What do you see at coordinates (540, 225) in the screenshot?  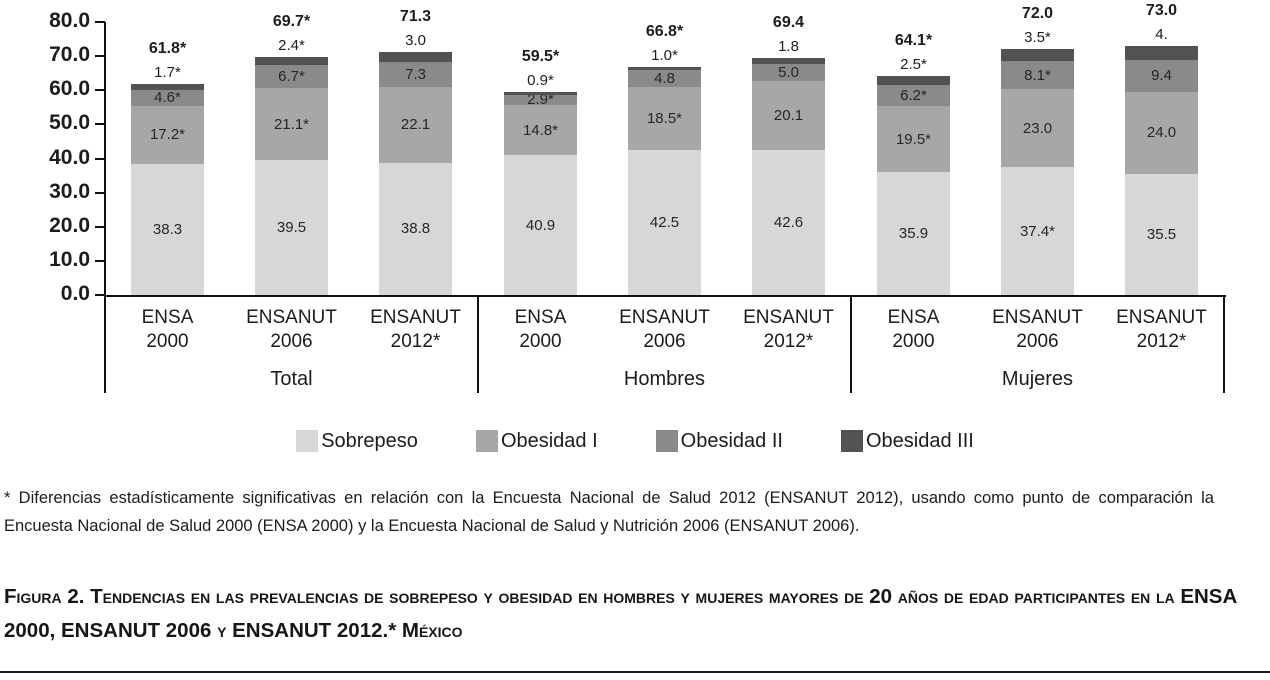 I see `bar-segment-sobrepeso: 40.9` at bounding box center [540, 225].